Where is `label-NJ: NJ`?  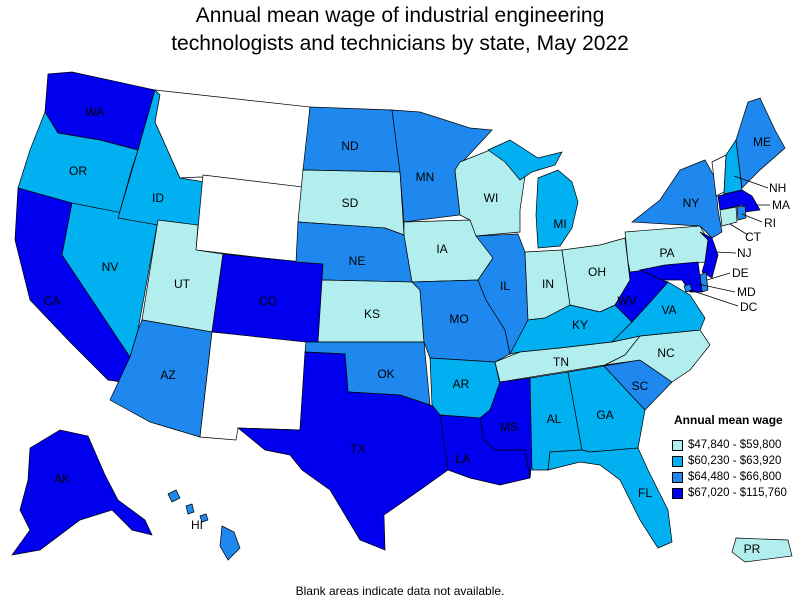
label-NJ: NJ is located at coordinates (744, 253).